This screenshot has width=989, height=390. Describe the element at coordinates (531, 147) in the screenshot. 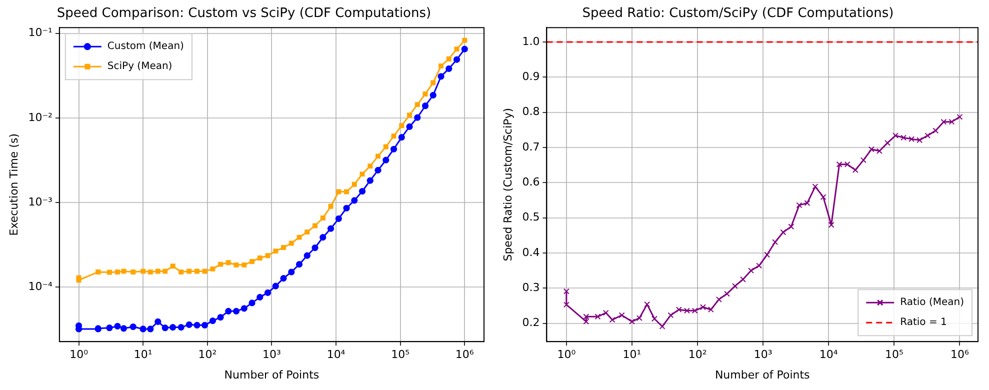

I see `y-tick-label: 0.7` at that location.